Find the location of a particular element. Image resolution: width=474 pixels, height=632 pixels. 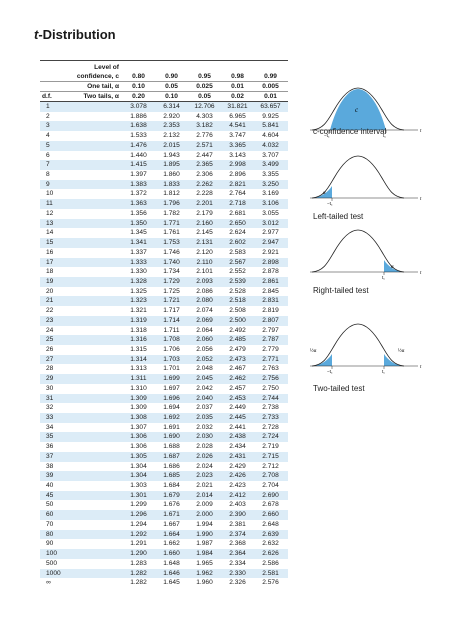

critical-value-cell: 1.782 is located at coordinates (171, 213).